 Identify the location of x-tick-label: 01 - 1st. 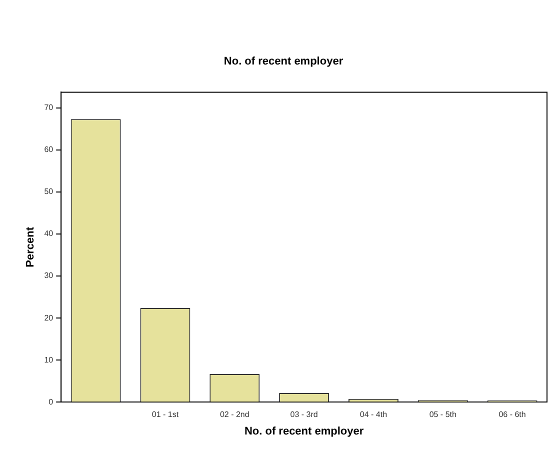
(166, 415).